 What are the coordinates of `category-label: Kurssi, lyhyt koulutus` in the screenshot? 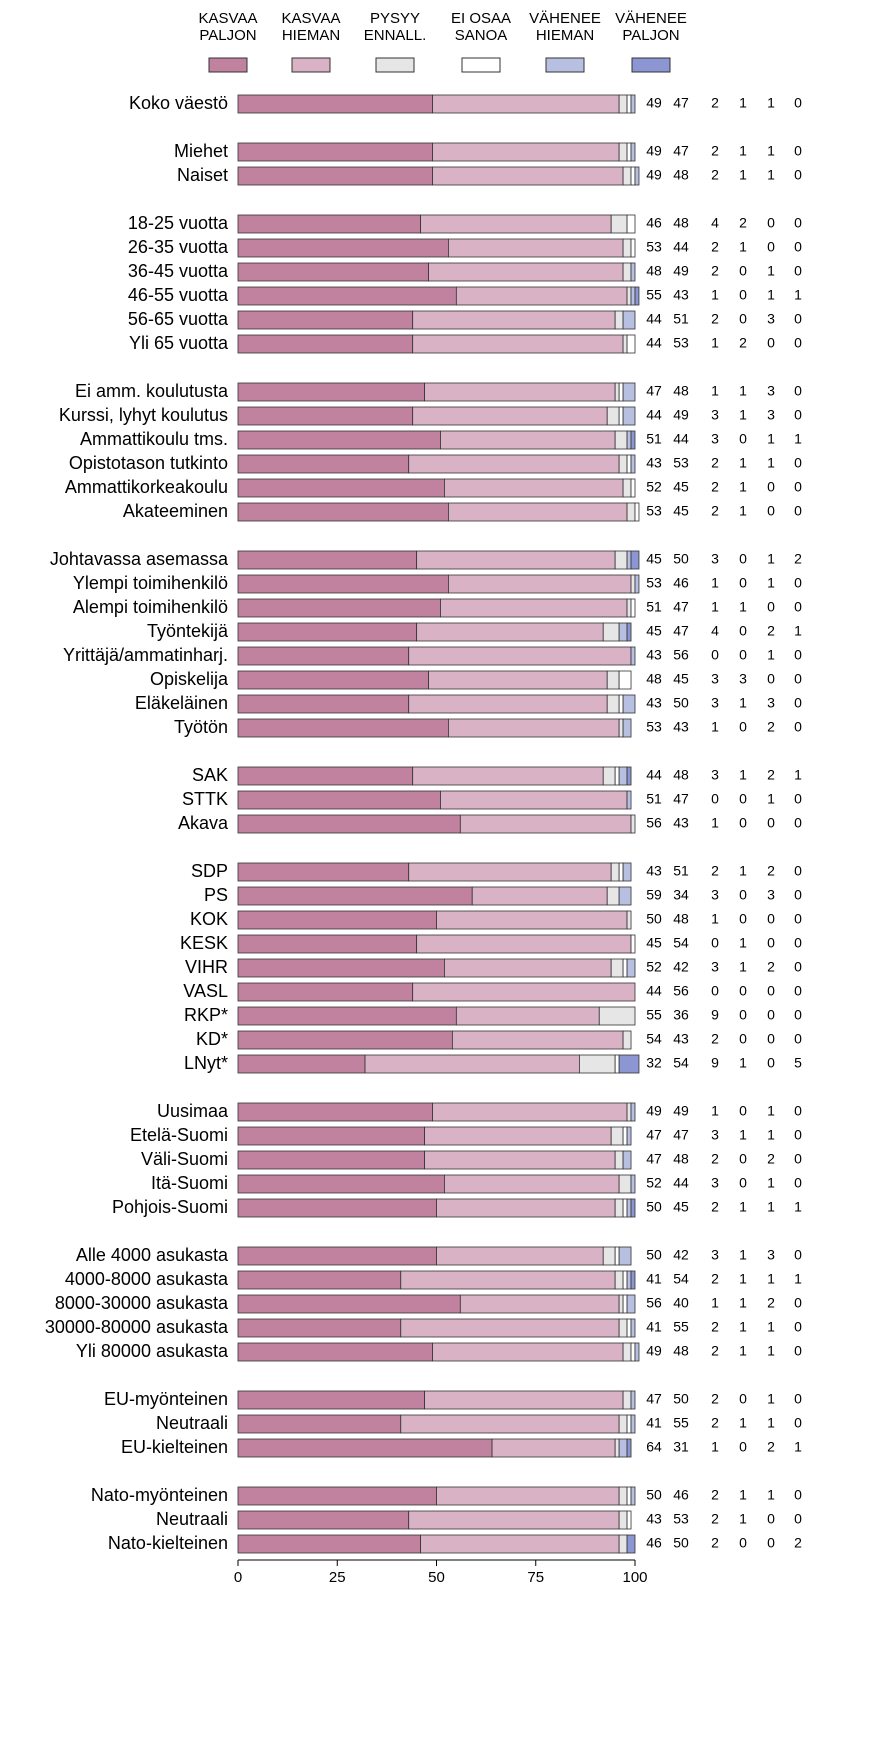 It's located at (143, 415).